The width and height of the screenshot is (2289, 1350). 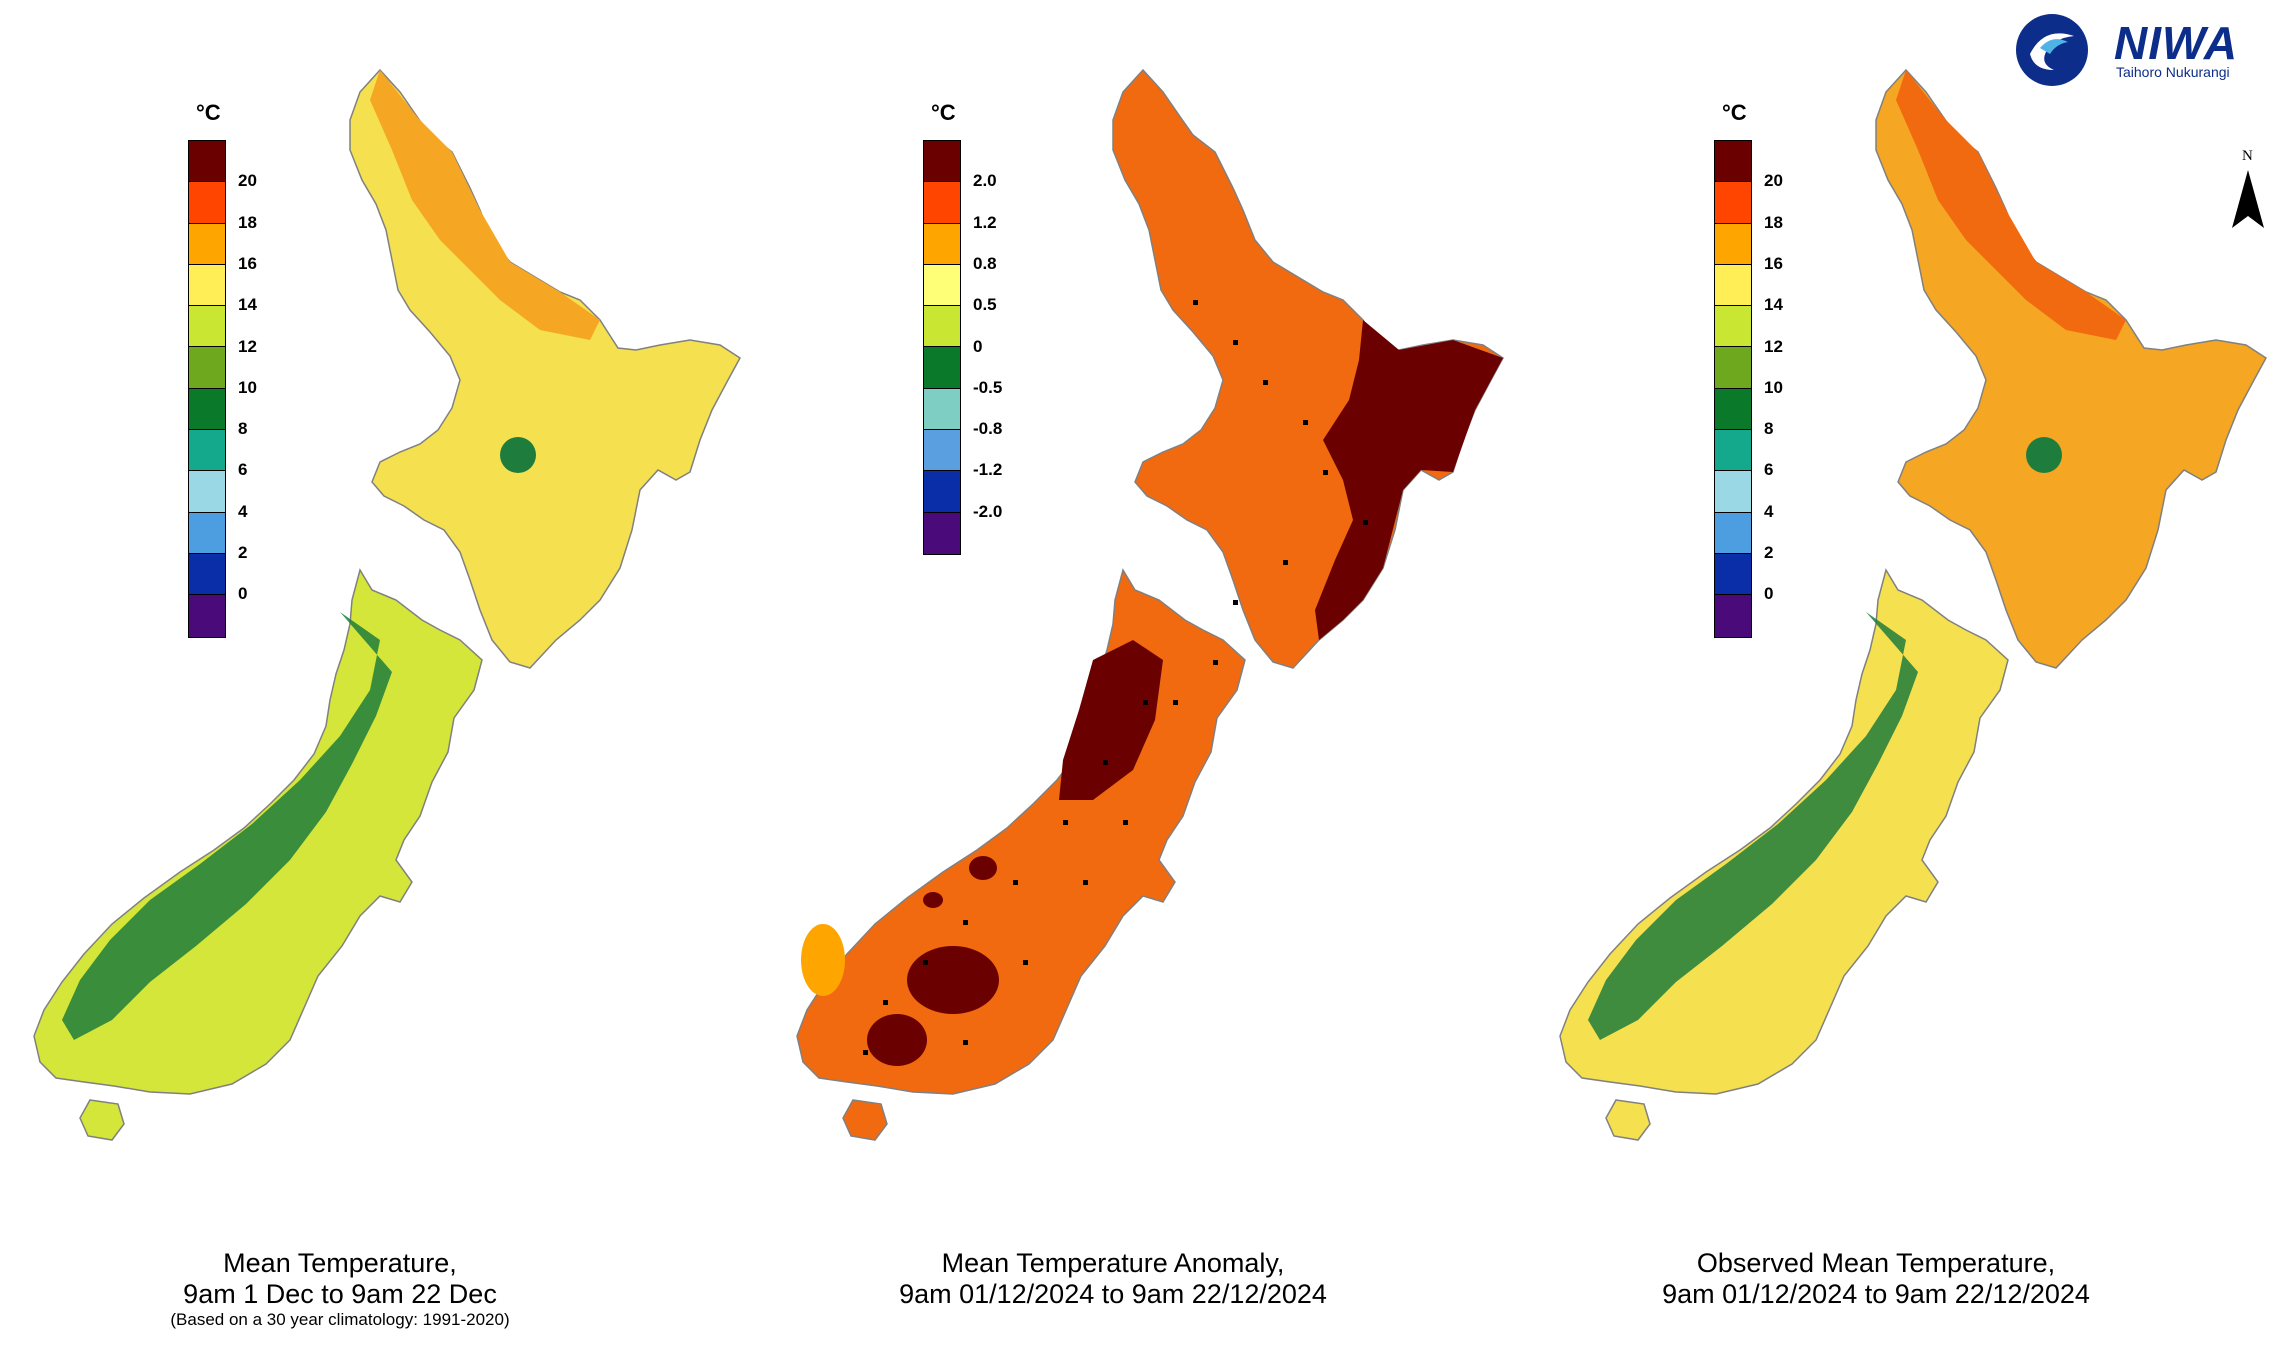 I want to click on logo-tagline: Taihoro Nukurangi, so click(x=2173, y=72).